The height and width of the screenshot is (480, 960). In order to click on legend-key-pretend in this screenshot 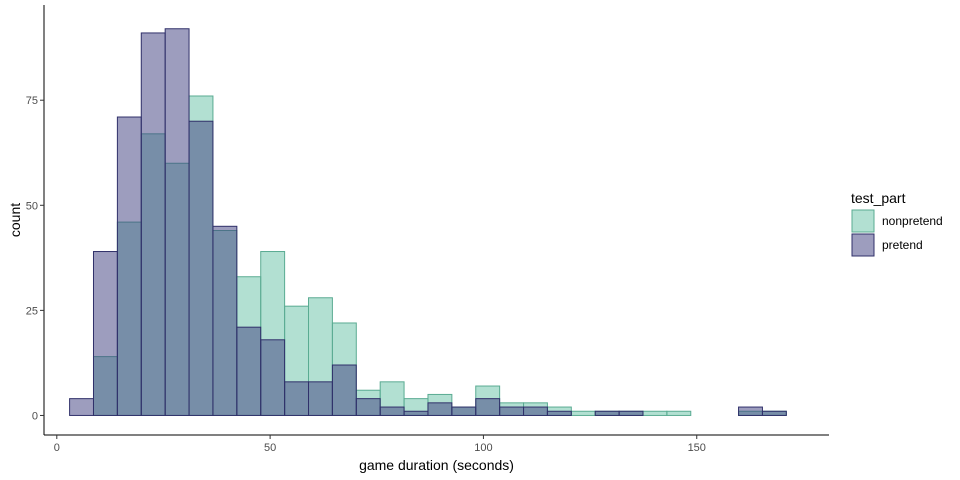, I will do `click(863, 245)`.